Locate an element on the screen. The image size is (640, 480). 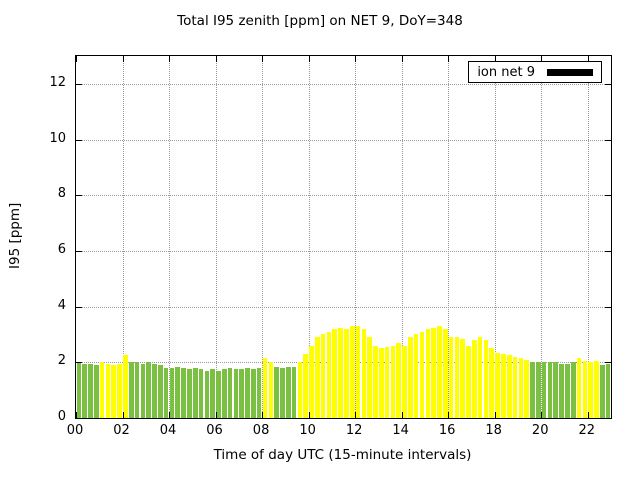
legend-swatch is located at coordinates (570, 72).